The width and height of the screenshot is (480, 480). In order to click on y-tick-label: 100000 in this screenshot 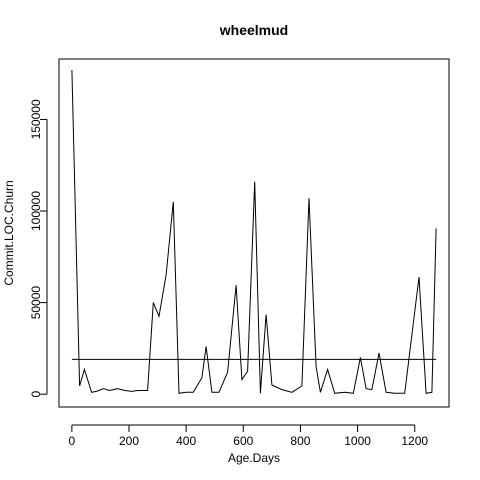, I will do `click(36, 211)`.